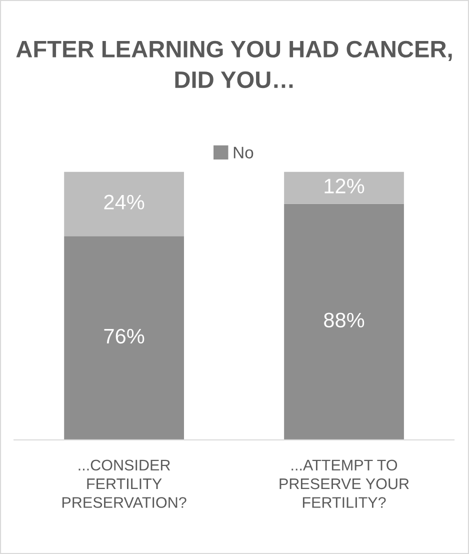 Image resolution: width=469 pixels, height=554 pixels. What do you see at coordinates (244, 152) in the screenshot?
I see `legend-label: No` at bounding box center [244, 152].